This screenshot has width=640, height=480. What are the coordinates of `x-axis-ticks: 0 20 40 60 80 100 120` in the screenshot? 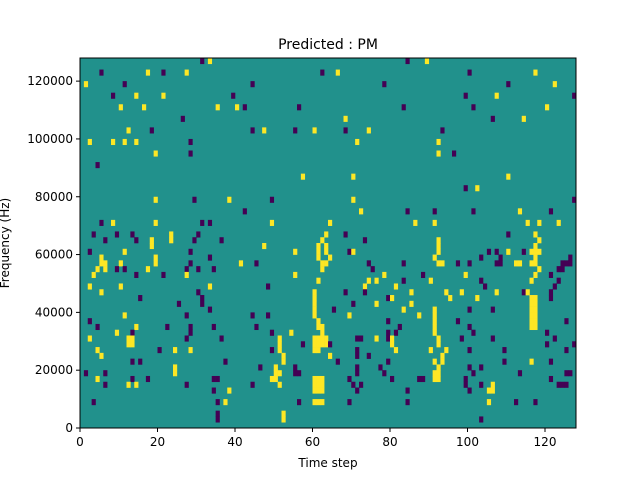 It's located at (316, 438).